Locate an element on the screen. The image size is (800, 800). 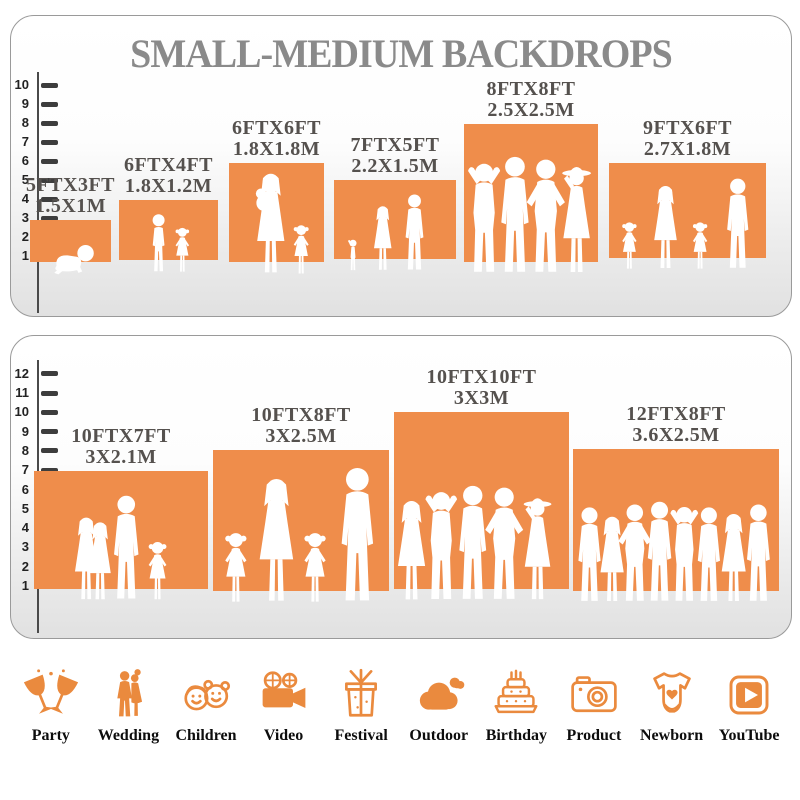
category-wedding: Wedding is located at coordinates (129, 715).